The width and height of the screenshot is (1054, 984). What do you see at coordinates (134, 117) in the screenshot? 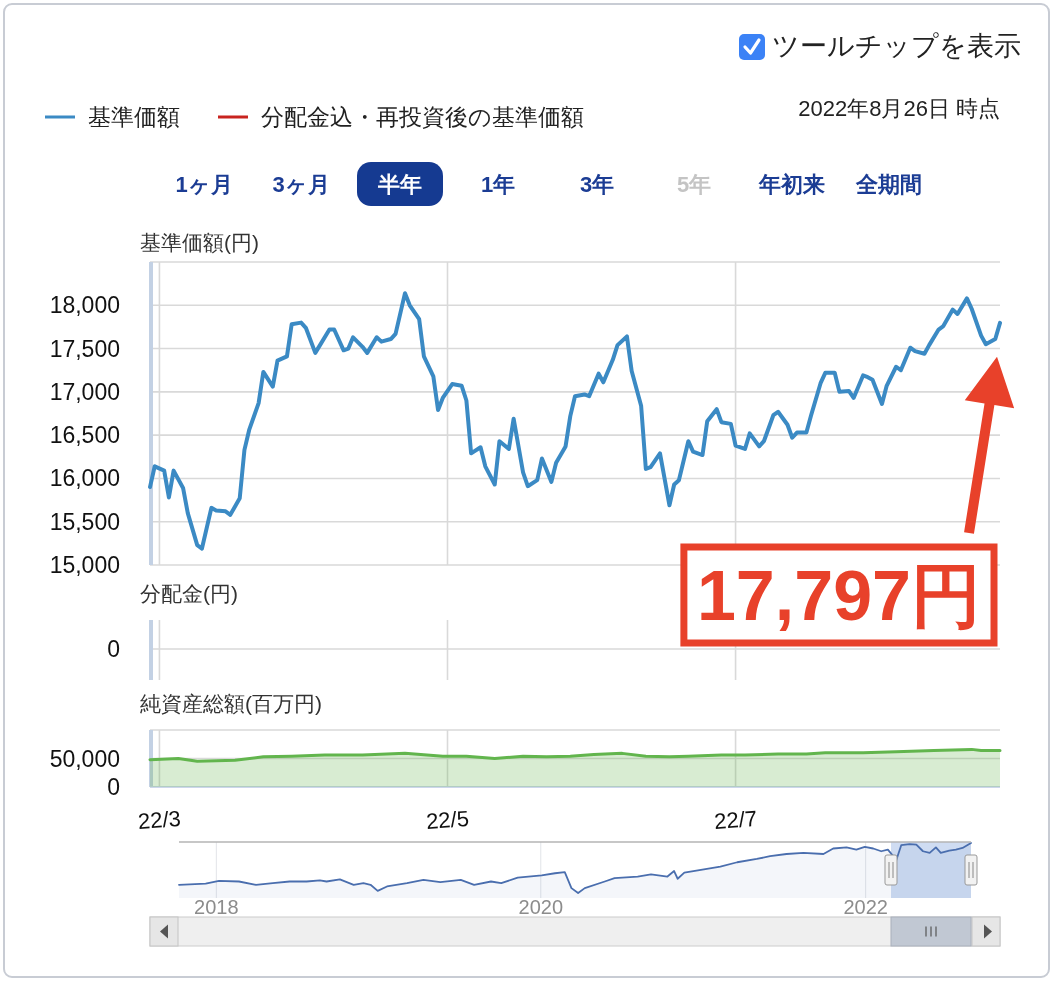
I see `legend-label: 基準価額` at bounding box center [134, 117].